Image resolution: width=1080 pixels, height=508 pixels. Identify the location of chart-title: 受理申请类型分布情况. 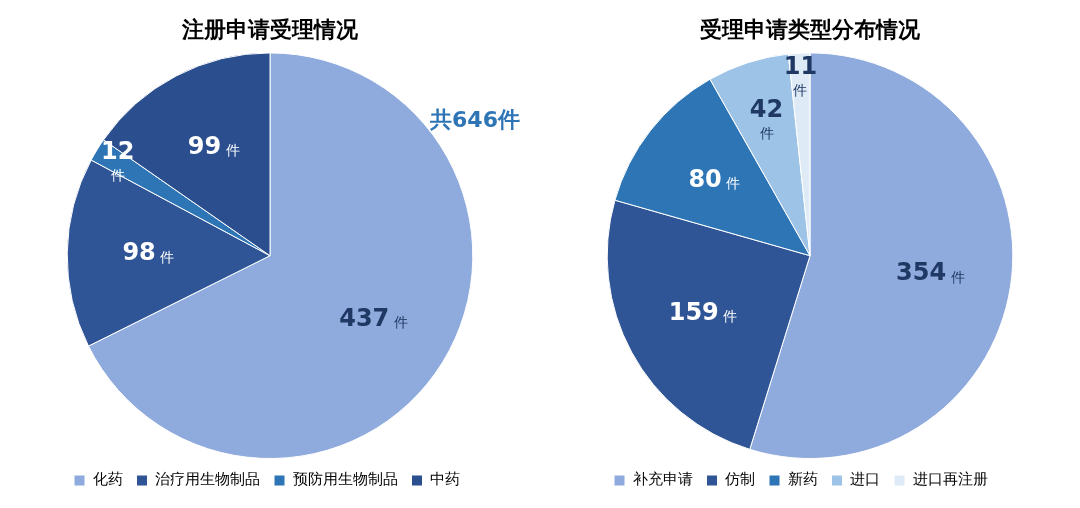
(810, 29).